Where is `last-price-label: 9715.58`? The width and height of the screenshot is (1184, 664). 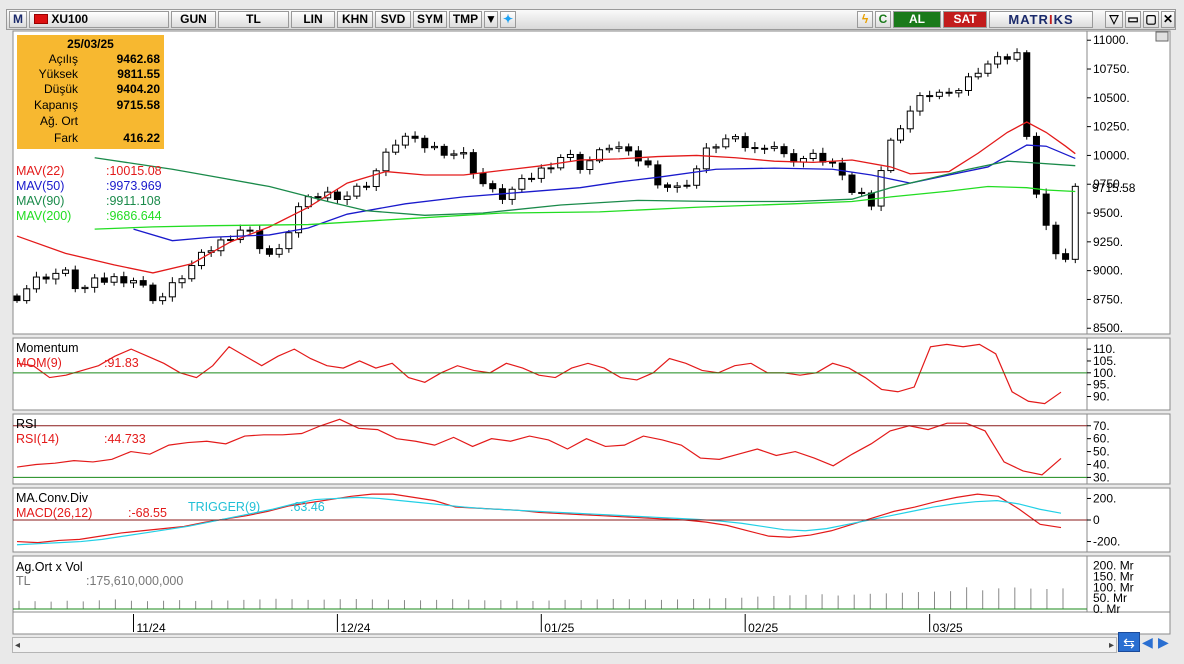 last-price-label: 9715.58 is located at coordinates (1114, 188).